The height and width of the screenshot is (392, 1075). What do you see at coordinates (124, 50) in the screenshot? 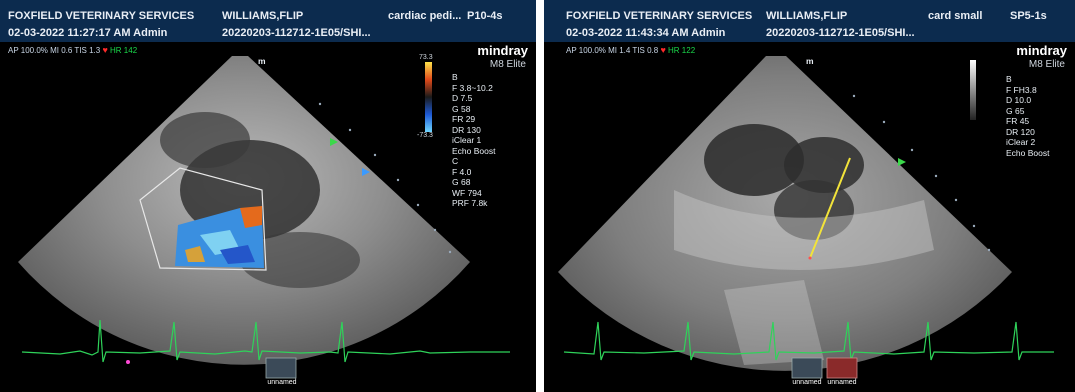
I see `heart-rate: HR 142` at bounding box center [124, 50].